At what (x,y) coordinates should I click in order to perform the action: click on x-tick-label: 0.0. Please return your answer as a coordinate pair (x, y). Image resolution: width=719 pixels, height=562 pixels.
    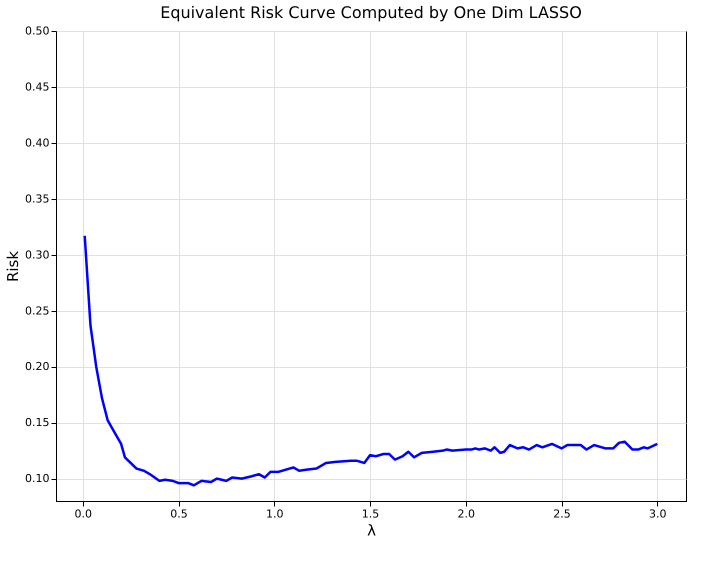
    Looking at the image, I should click on (83, 514).